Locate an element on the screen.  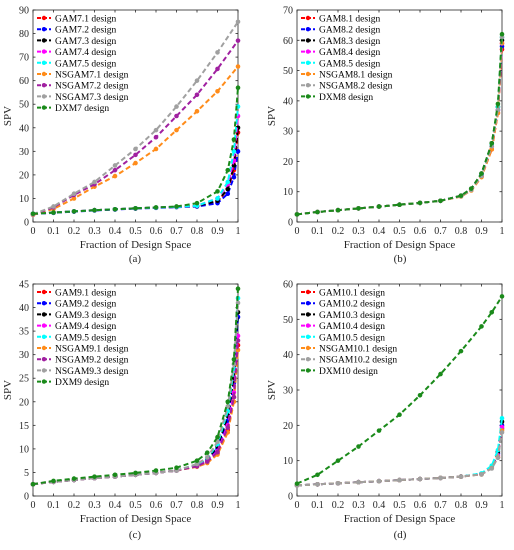
legend-label: NSGAM9.2 design is located at coordinates (92, 361).